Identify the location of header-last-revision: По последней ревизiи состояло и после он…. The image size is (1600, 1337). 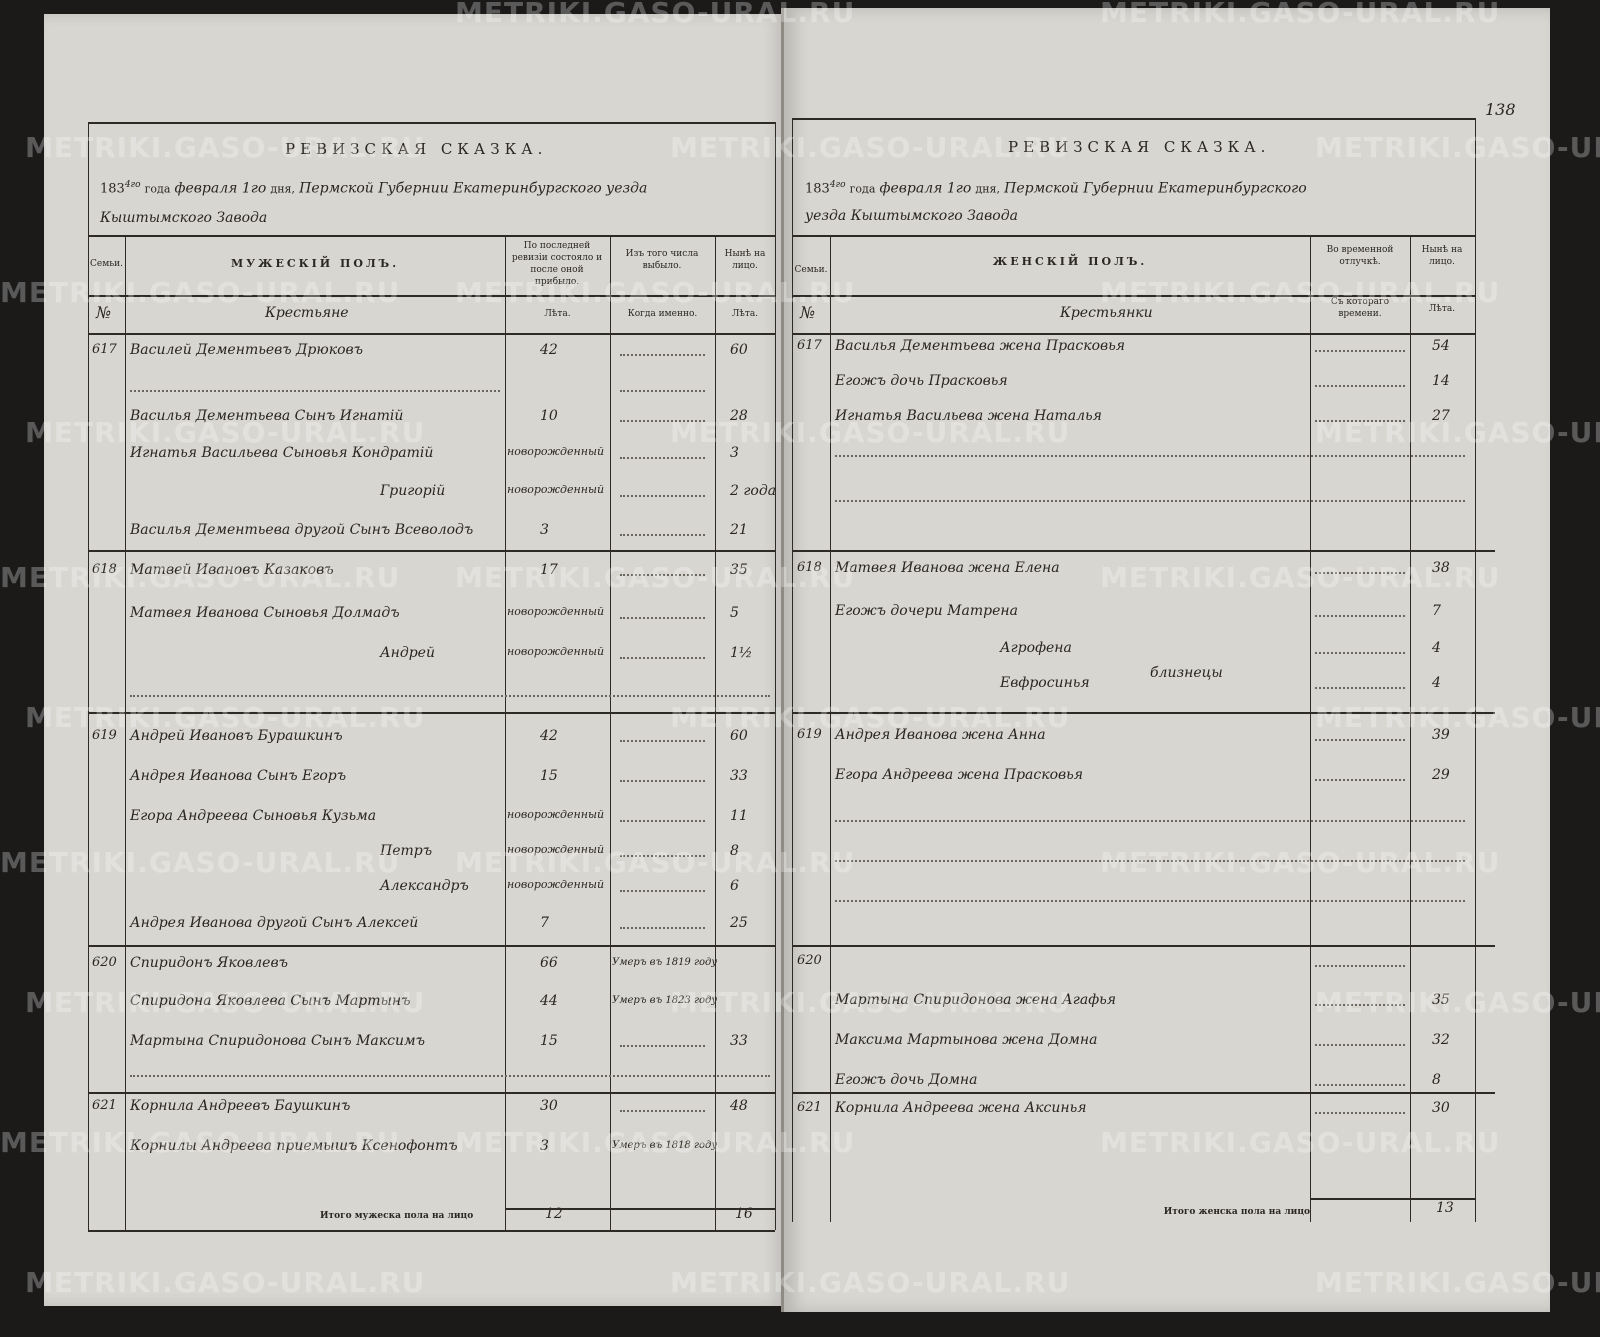
(557, 264).